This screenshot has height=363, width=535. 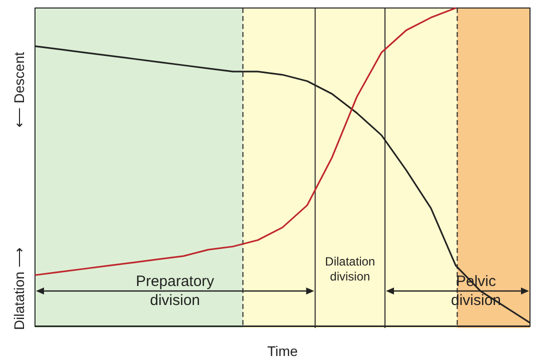 What do you see at coordinates (19, 90) in the screenshot?
I see `text: ⟵ Descent` at bounding box center [19, 90].